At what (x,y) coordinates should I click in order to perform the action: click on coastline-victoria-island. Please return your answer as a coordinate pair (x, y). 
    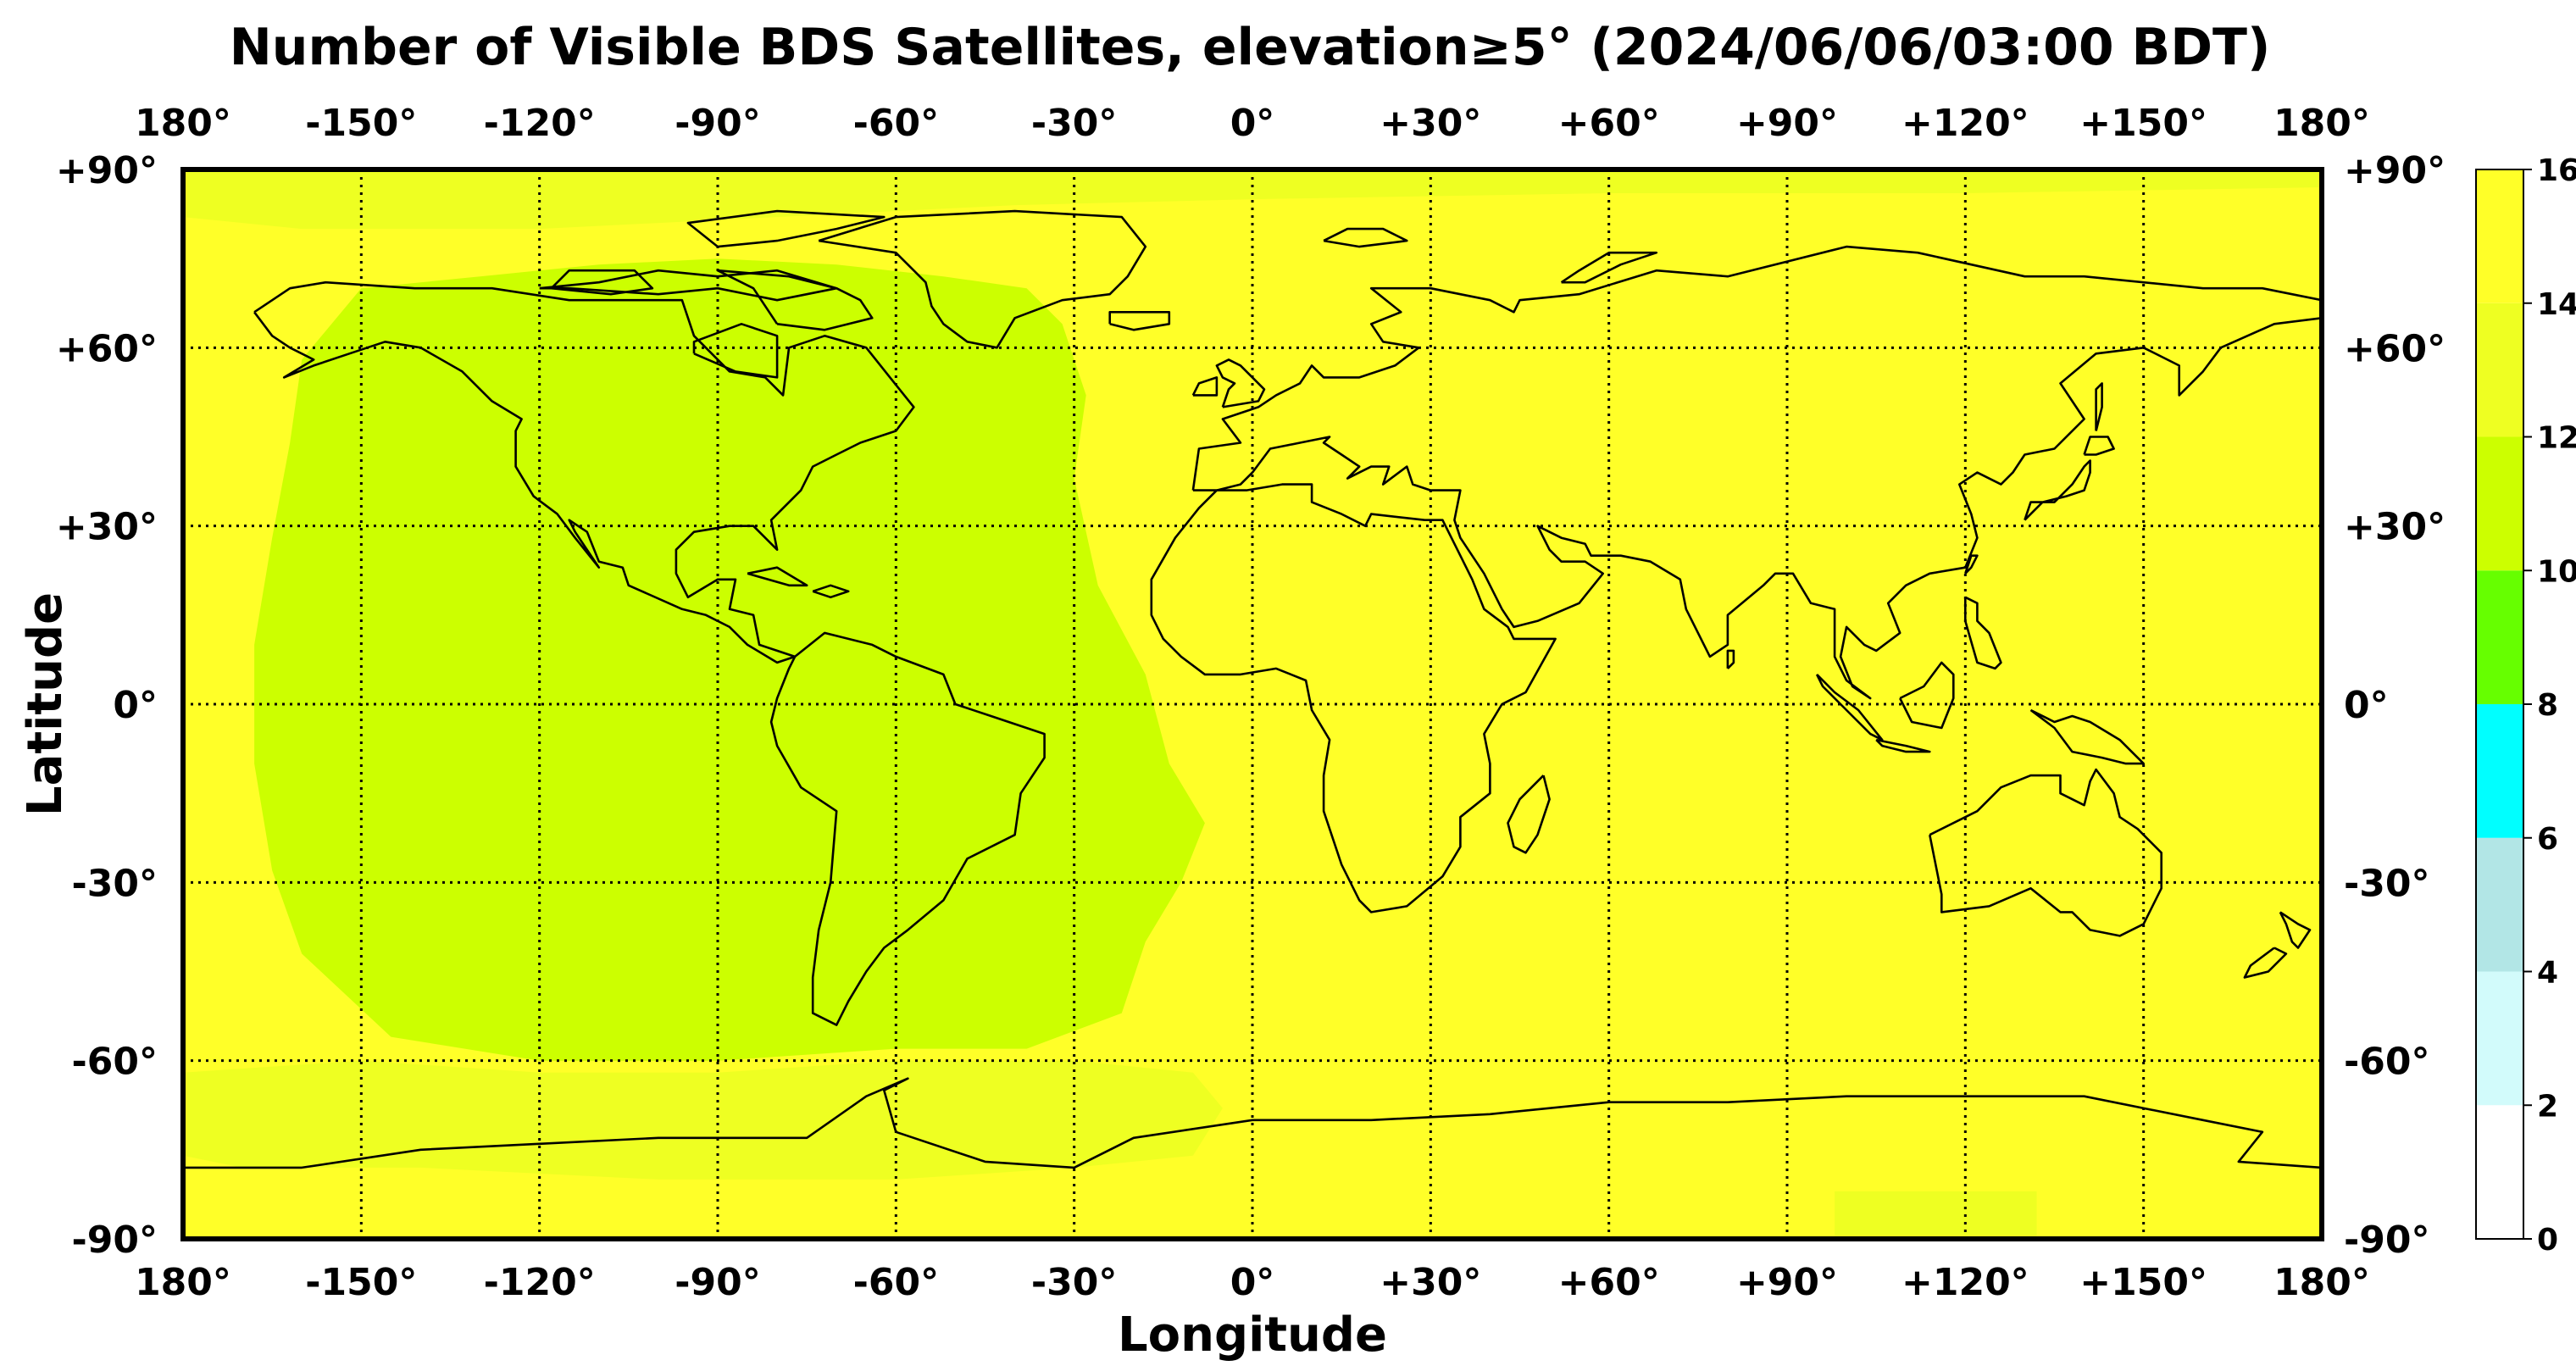
    Looking at the image, I should click on (602, 282).